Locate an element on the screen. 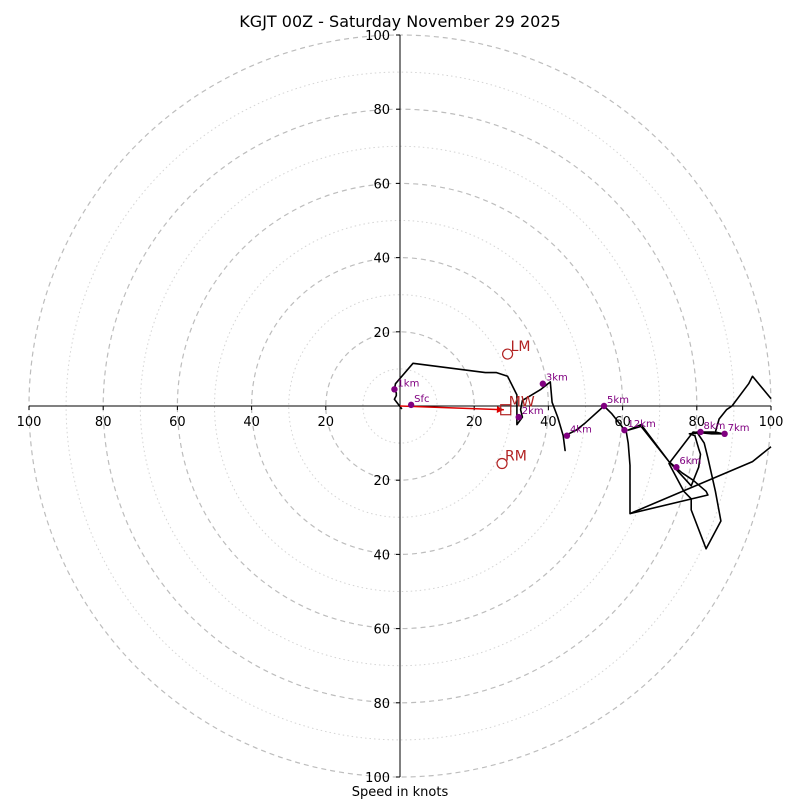 The height and width of the screenshot is (800, 800). height-point-6km: 6km is located at coordinates (687, 463).